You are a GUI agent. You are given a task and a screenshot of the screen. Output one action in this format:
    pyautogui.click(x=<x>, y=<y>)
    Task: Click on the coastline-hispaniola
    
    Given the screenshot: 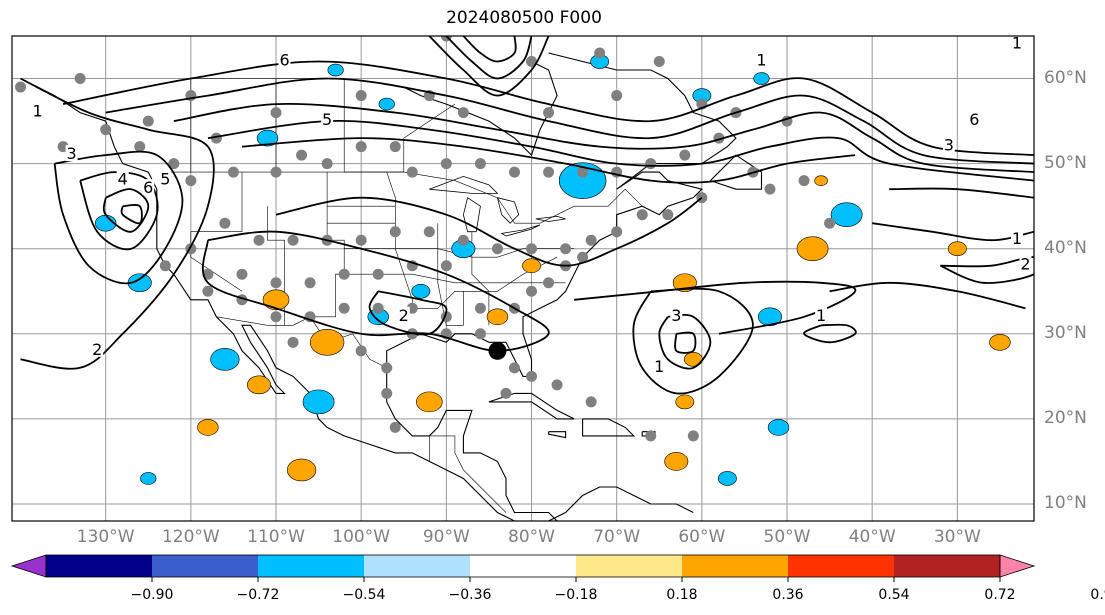 What is the action you would take?
    pyautogui.click(x=609, y=427)
    